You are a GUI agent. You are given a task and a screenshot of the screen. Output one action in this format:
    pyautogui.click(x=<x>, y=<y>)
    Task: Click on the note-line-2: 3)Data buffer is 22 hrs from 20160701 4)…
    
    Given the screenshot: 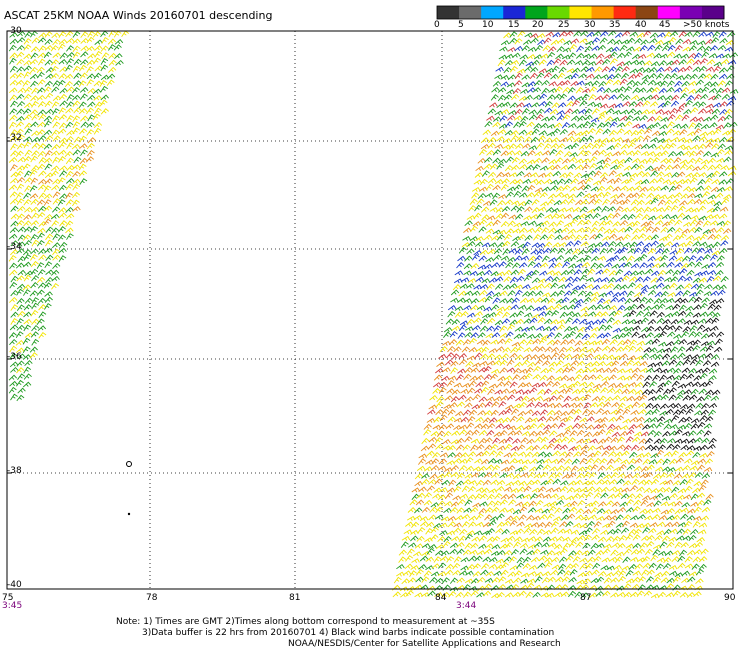 What is the action you would take?
    pyautogui.click(x=348, y=633)
    